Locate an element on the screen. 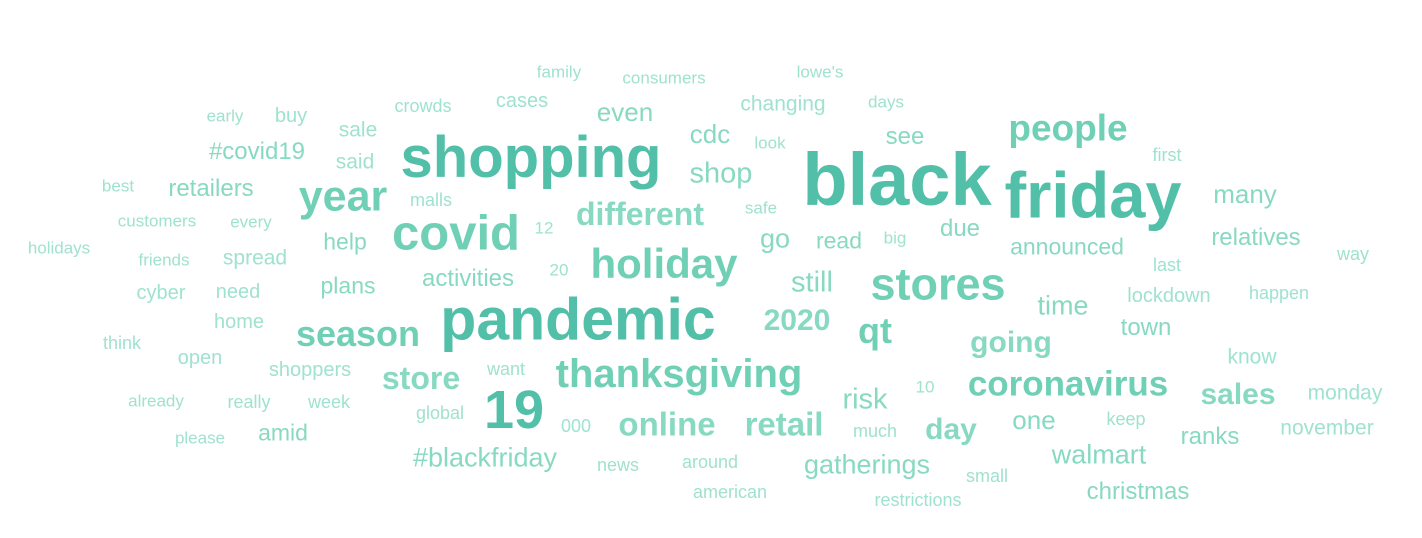  word-stores: stores is located at coordinates (938, 284).